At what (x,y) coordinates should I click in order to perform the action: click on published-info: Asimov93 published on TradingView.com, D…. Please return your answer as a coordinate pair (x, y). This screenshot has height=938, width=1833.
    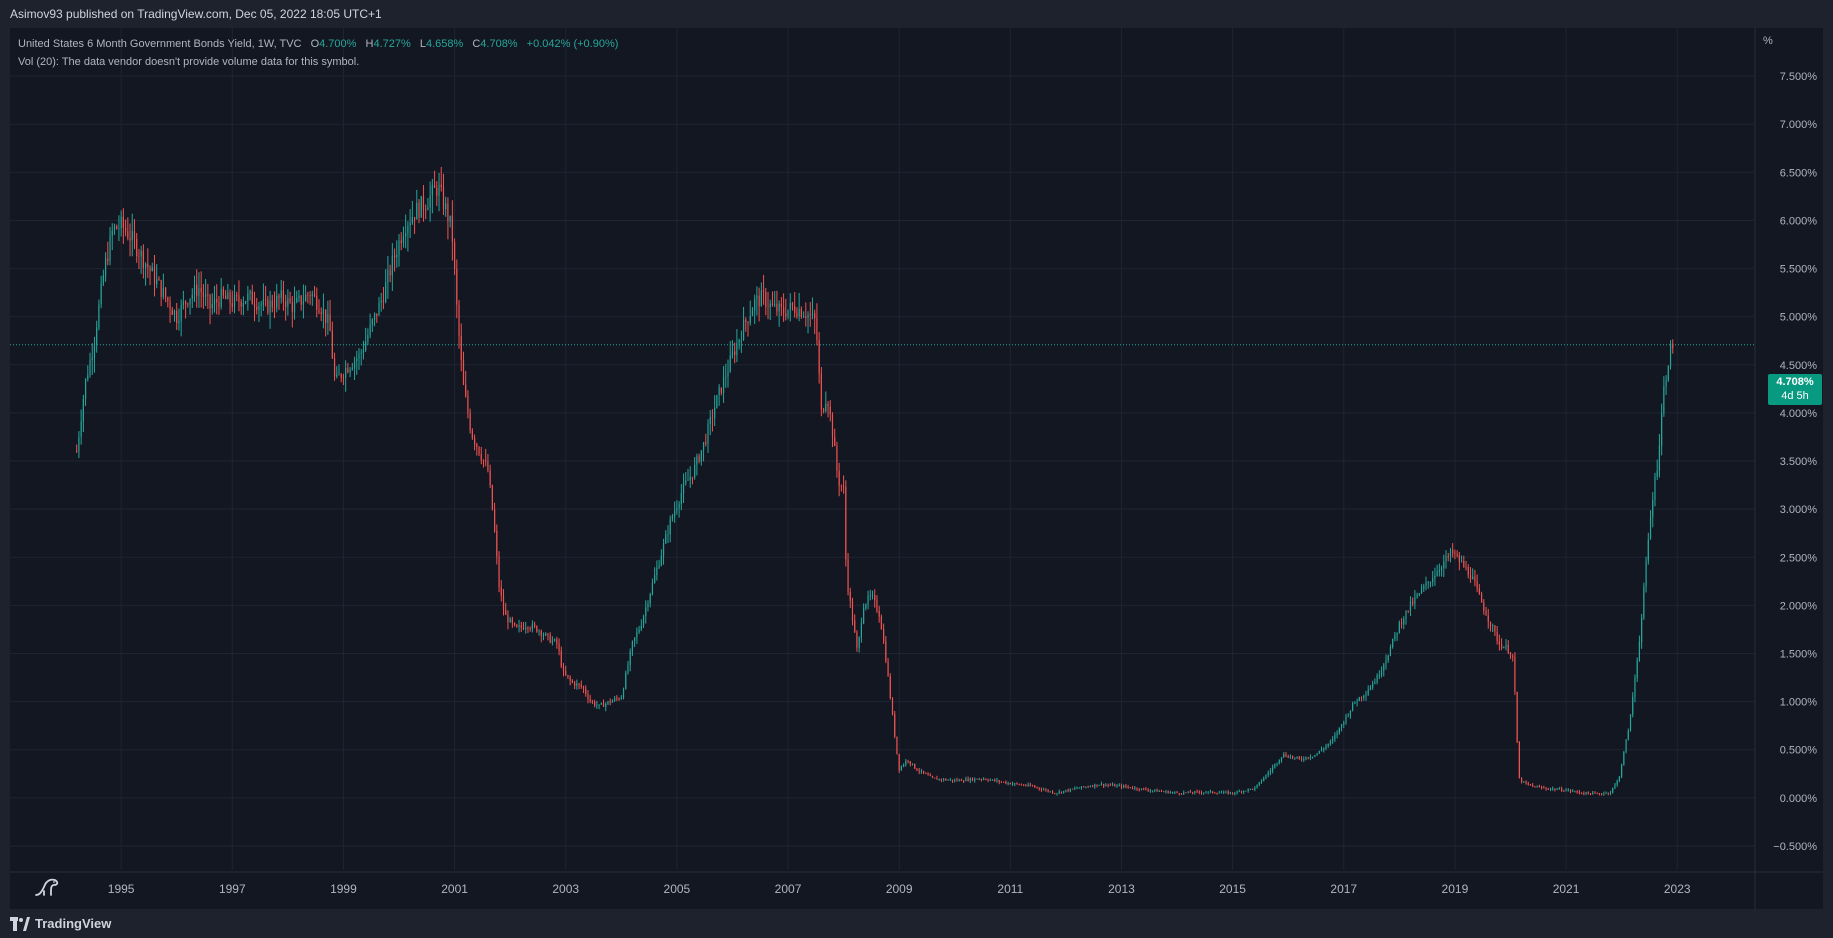
    Looking at the image, I should click on (196, 14).